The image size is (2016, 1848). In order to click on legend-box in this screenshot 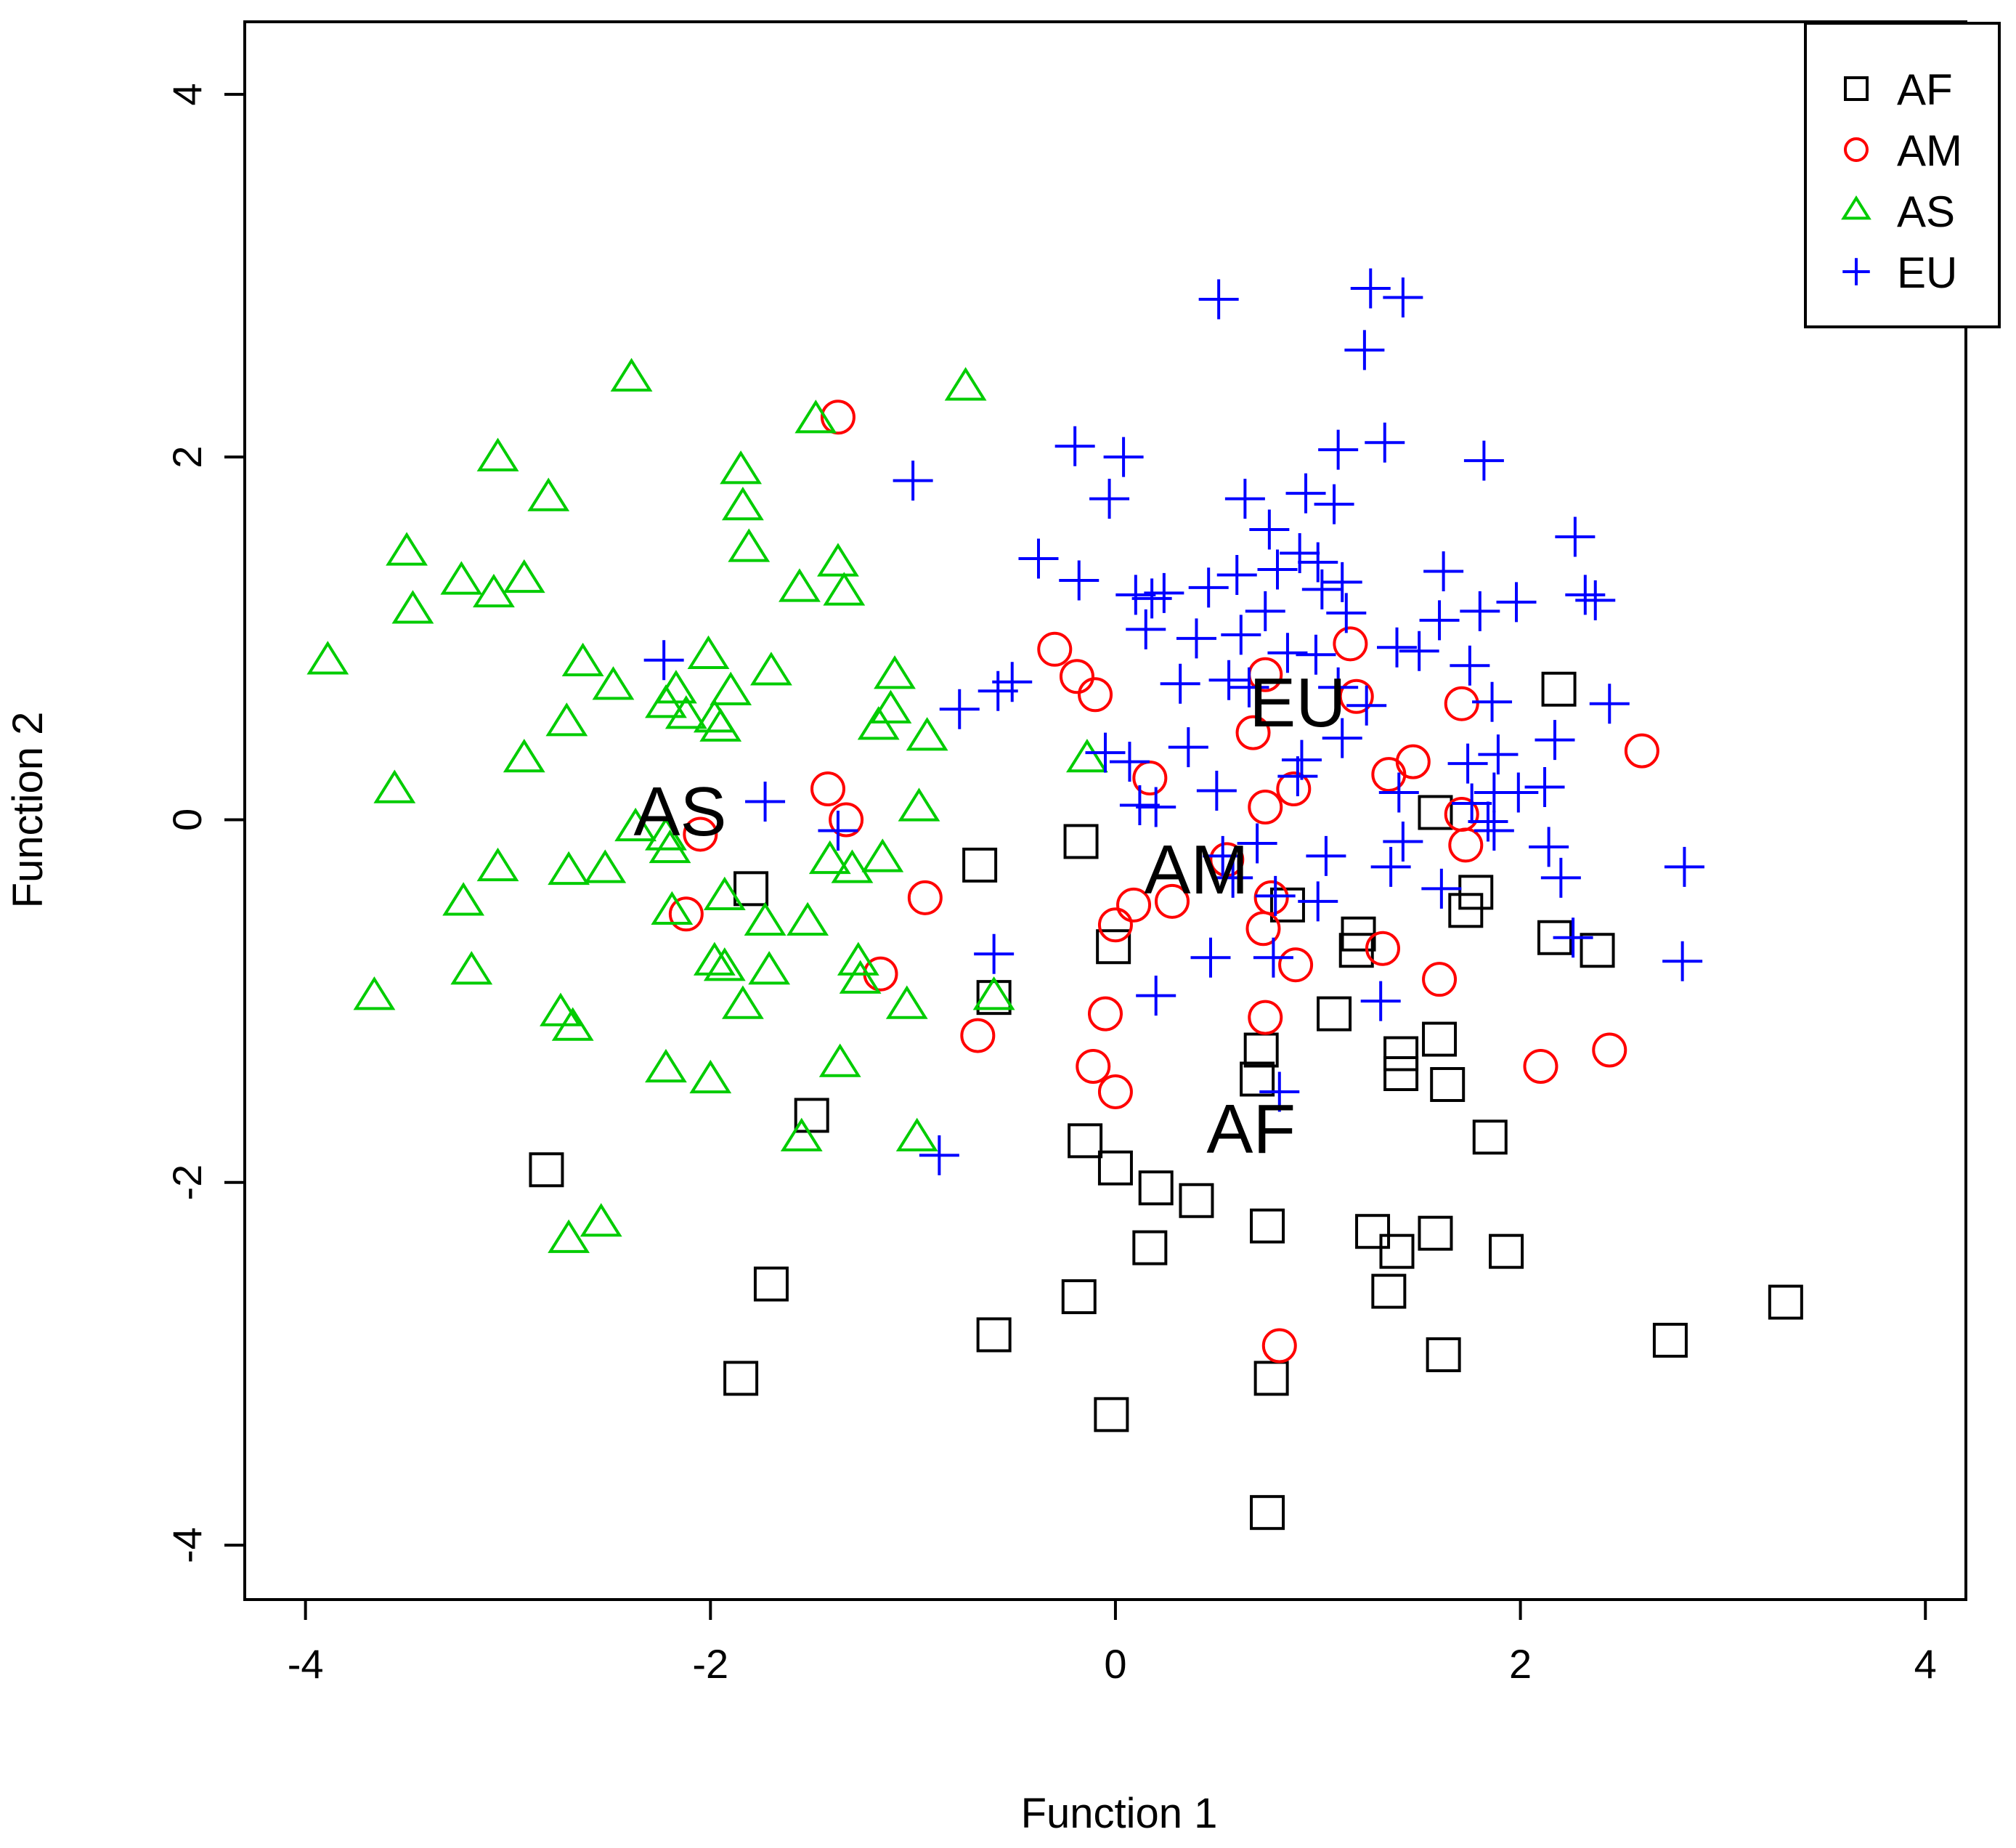, I will do `click(1902, 175)`.